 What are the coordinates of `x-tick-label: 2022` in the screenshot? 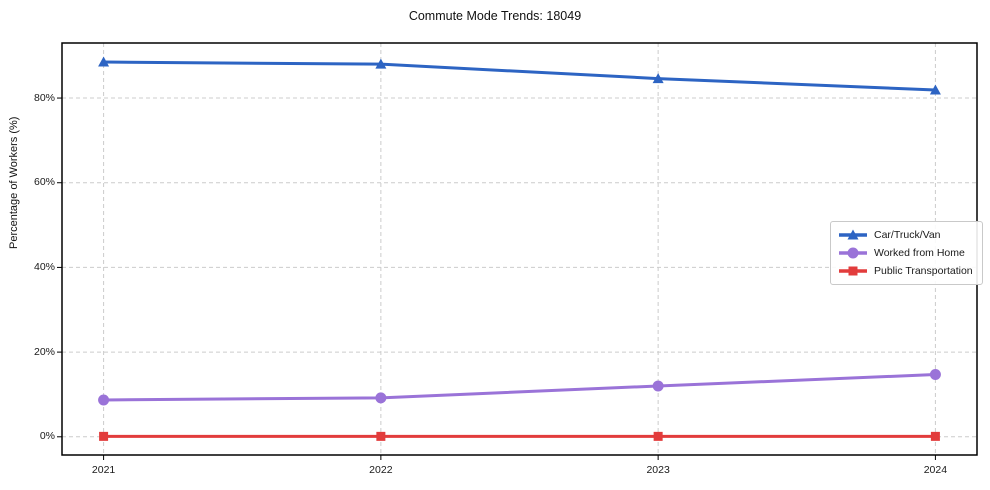 It's located at (381, 470).